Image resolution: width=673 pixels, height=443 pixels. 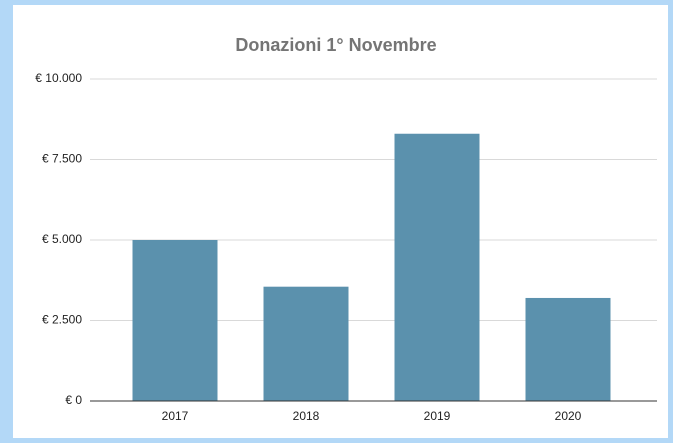 I want to click on y-tick-label: € 5.000, so click(x=62, y=239).